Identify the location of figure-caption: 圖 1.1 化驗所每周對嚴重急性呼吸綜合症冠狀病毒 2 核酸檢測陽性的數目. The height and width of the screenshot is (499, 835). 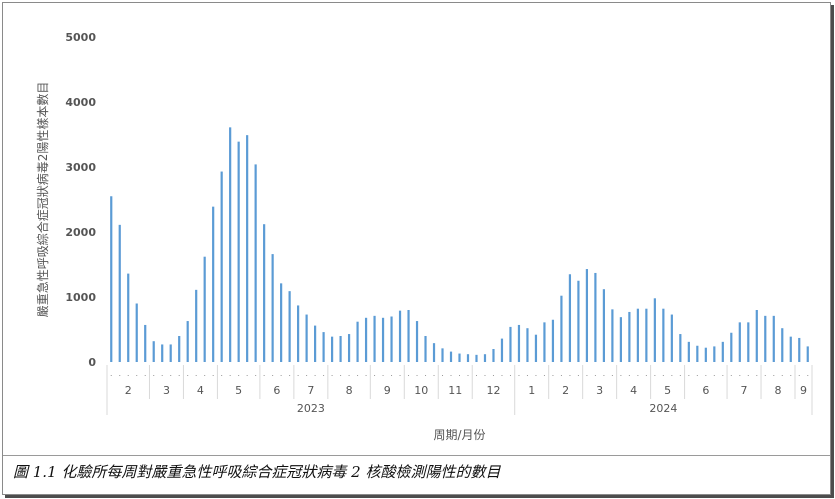
(257, 472).